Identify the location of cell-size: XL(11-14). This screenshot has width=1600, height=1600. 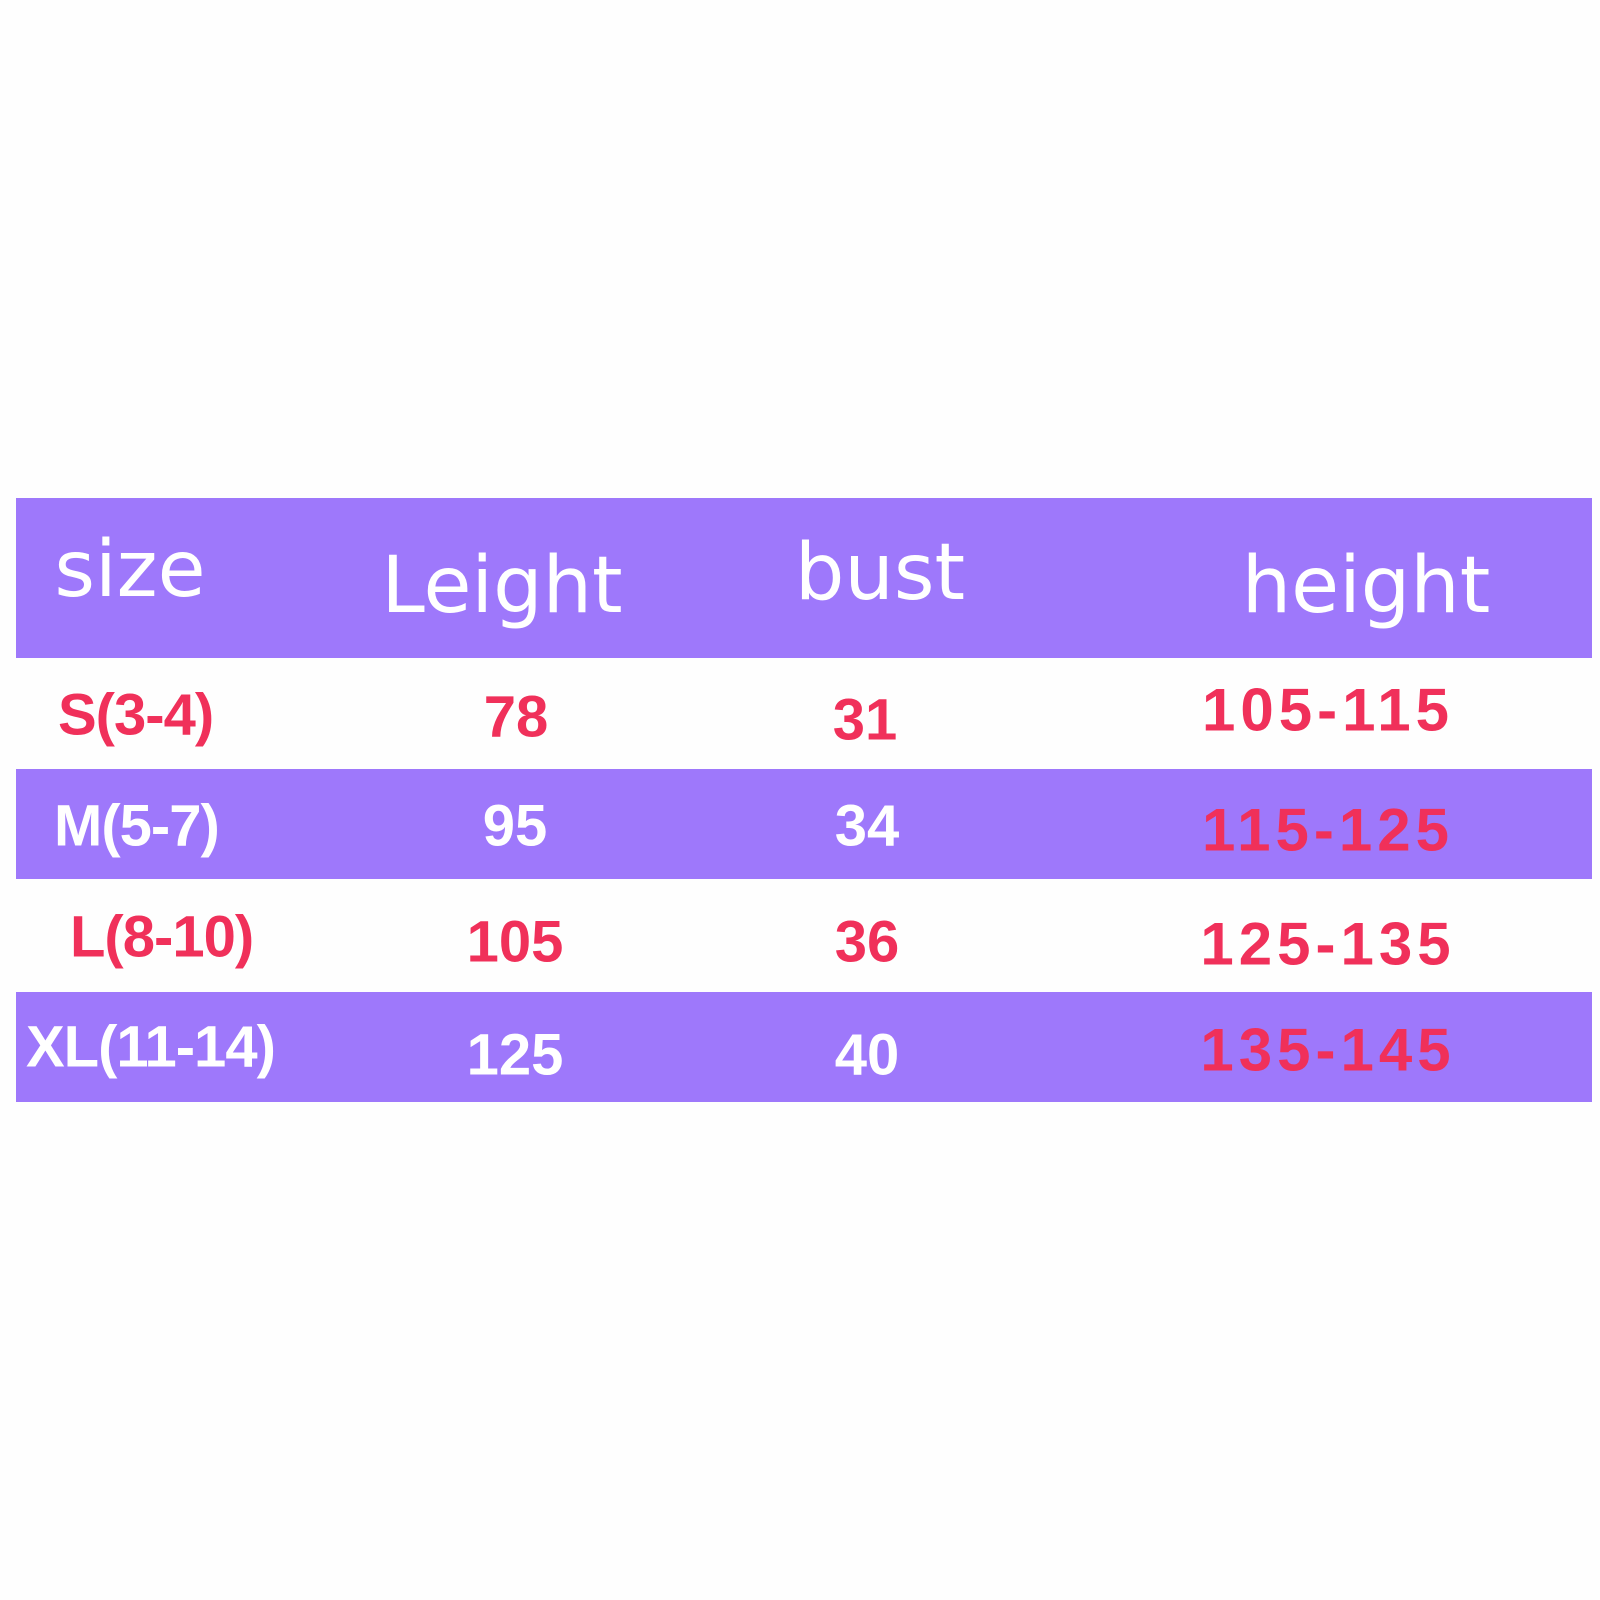
(151, 1047).